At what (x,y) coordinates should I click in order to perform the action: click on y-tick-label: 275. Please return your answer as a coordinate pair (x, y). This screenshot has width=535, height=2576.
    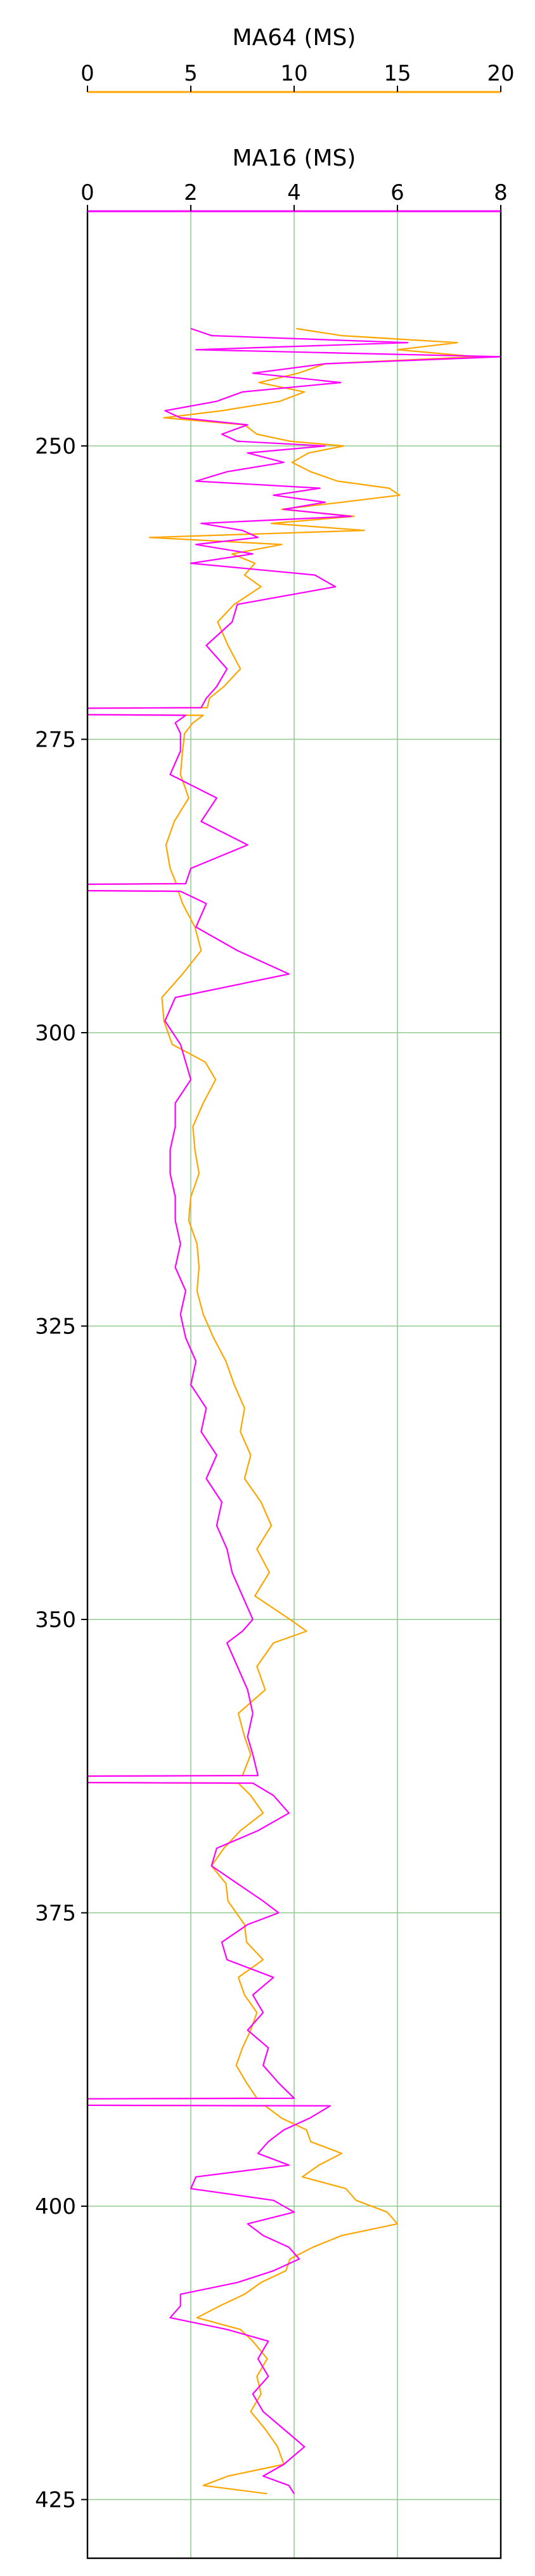
    Looking at the image, I should click on (55, 740).